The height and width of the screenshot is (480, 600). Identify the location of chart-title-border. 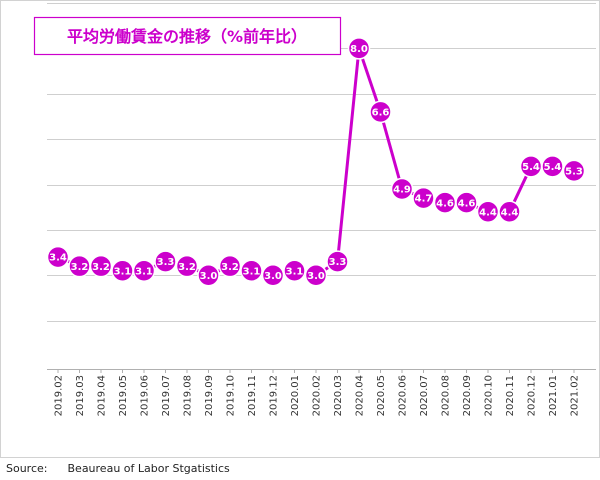
(187, 36).